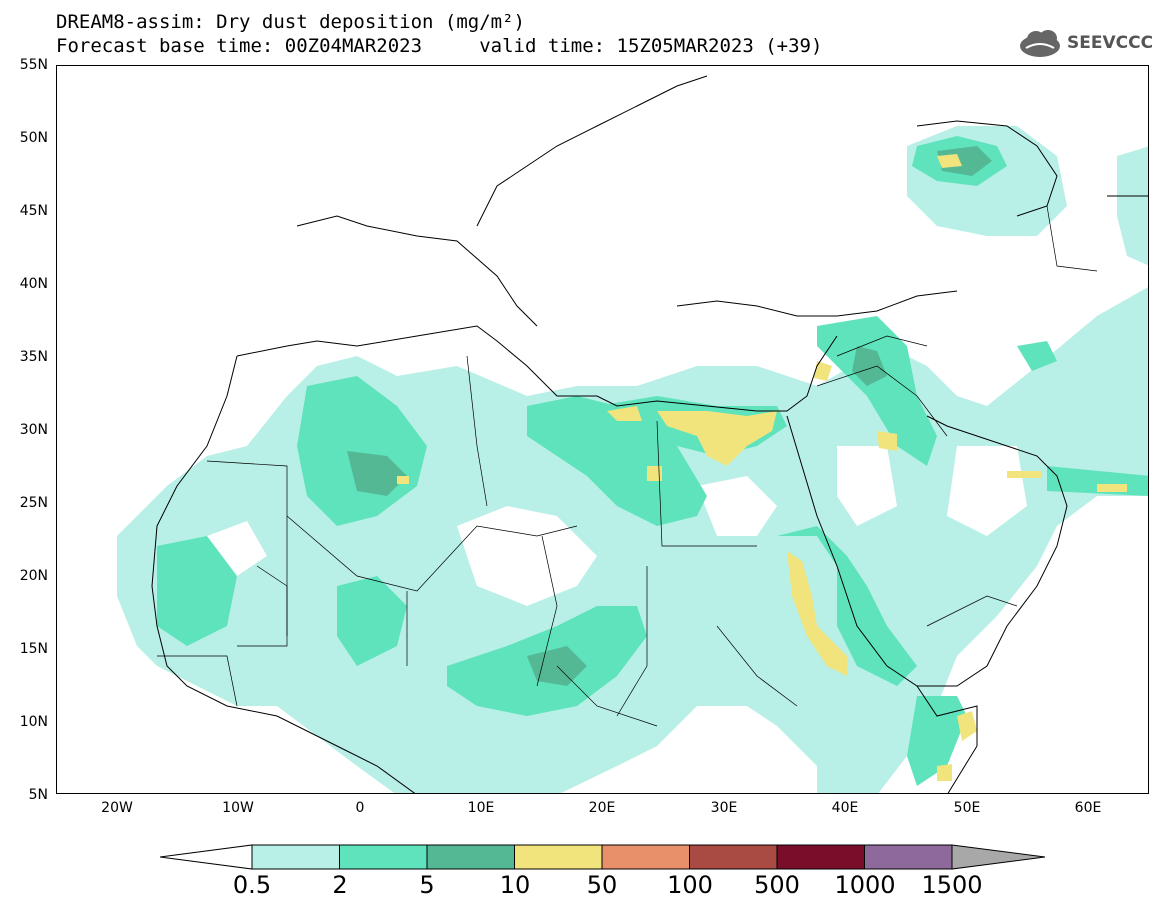  What do you see at coordinates (360, 808) in the screenshot?
I see `lon-label: 0` at bounding box center [360, 808].